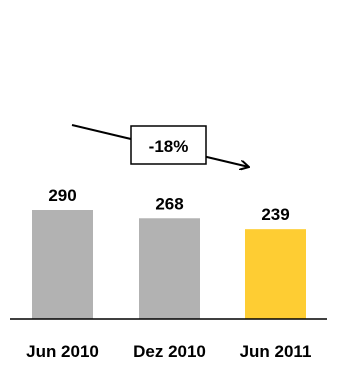  What do you see at coordinates (62, 351) in the screenshot?
I see `x-tick-label-jun-2010: Jun 2010` at bounding box center [62, 351].